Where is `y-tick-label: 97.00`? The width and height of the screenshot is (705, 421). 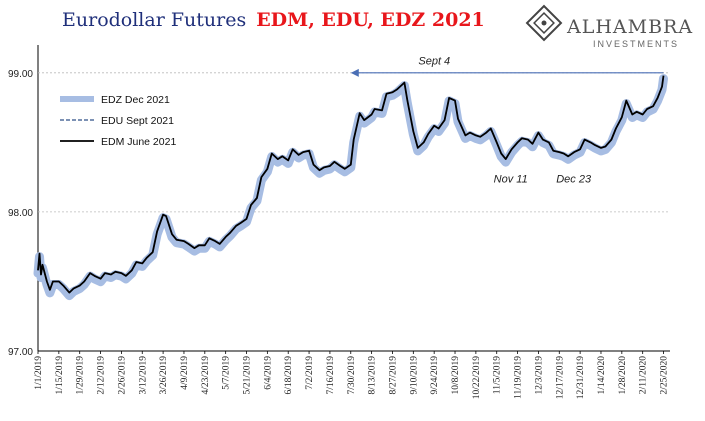
y-tick-label: 97.00 is located at coordinates (20, 352).